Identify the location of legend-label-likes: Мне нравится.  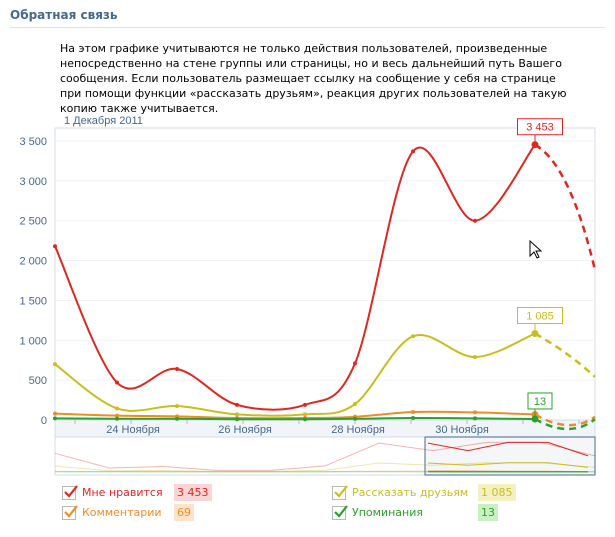
(122, 492).